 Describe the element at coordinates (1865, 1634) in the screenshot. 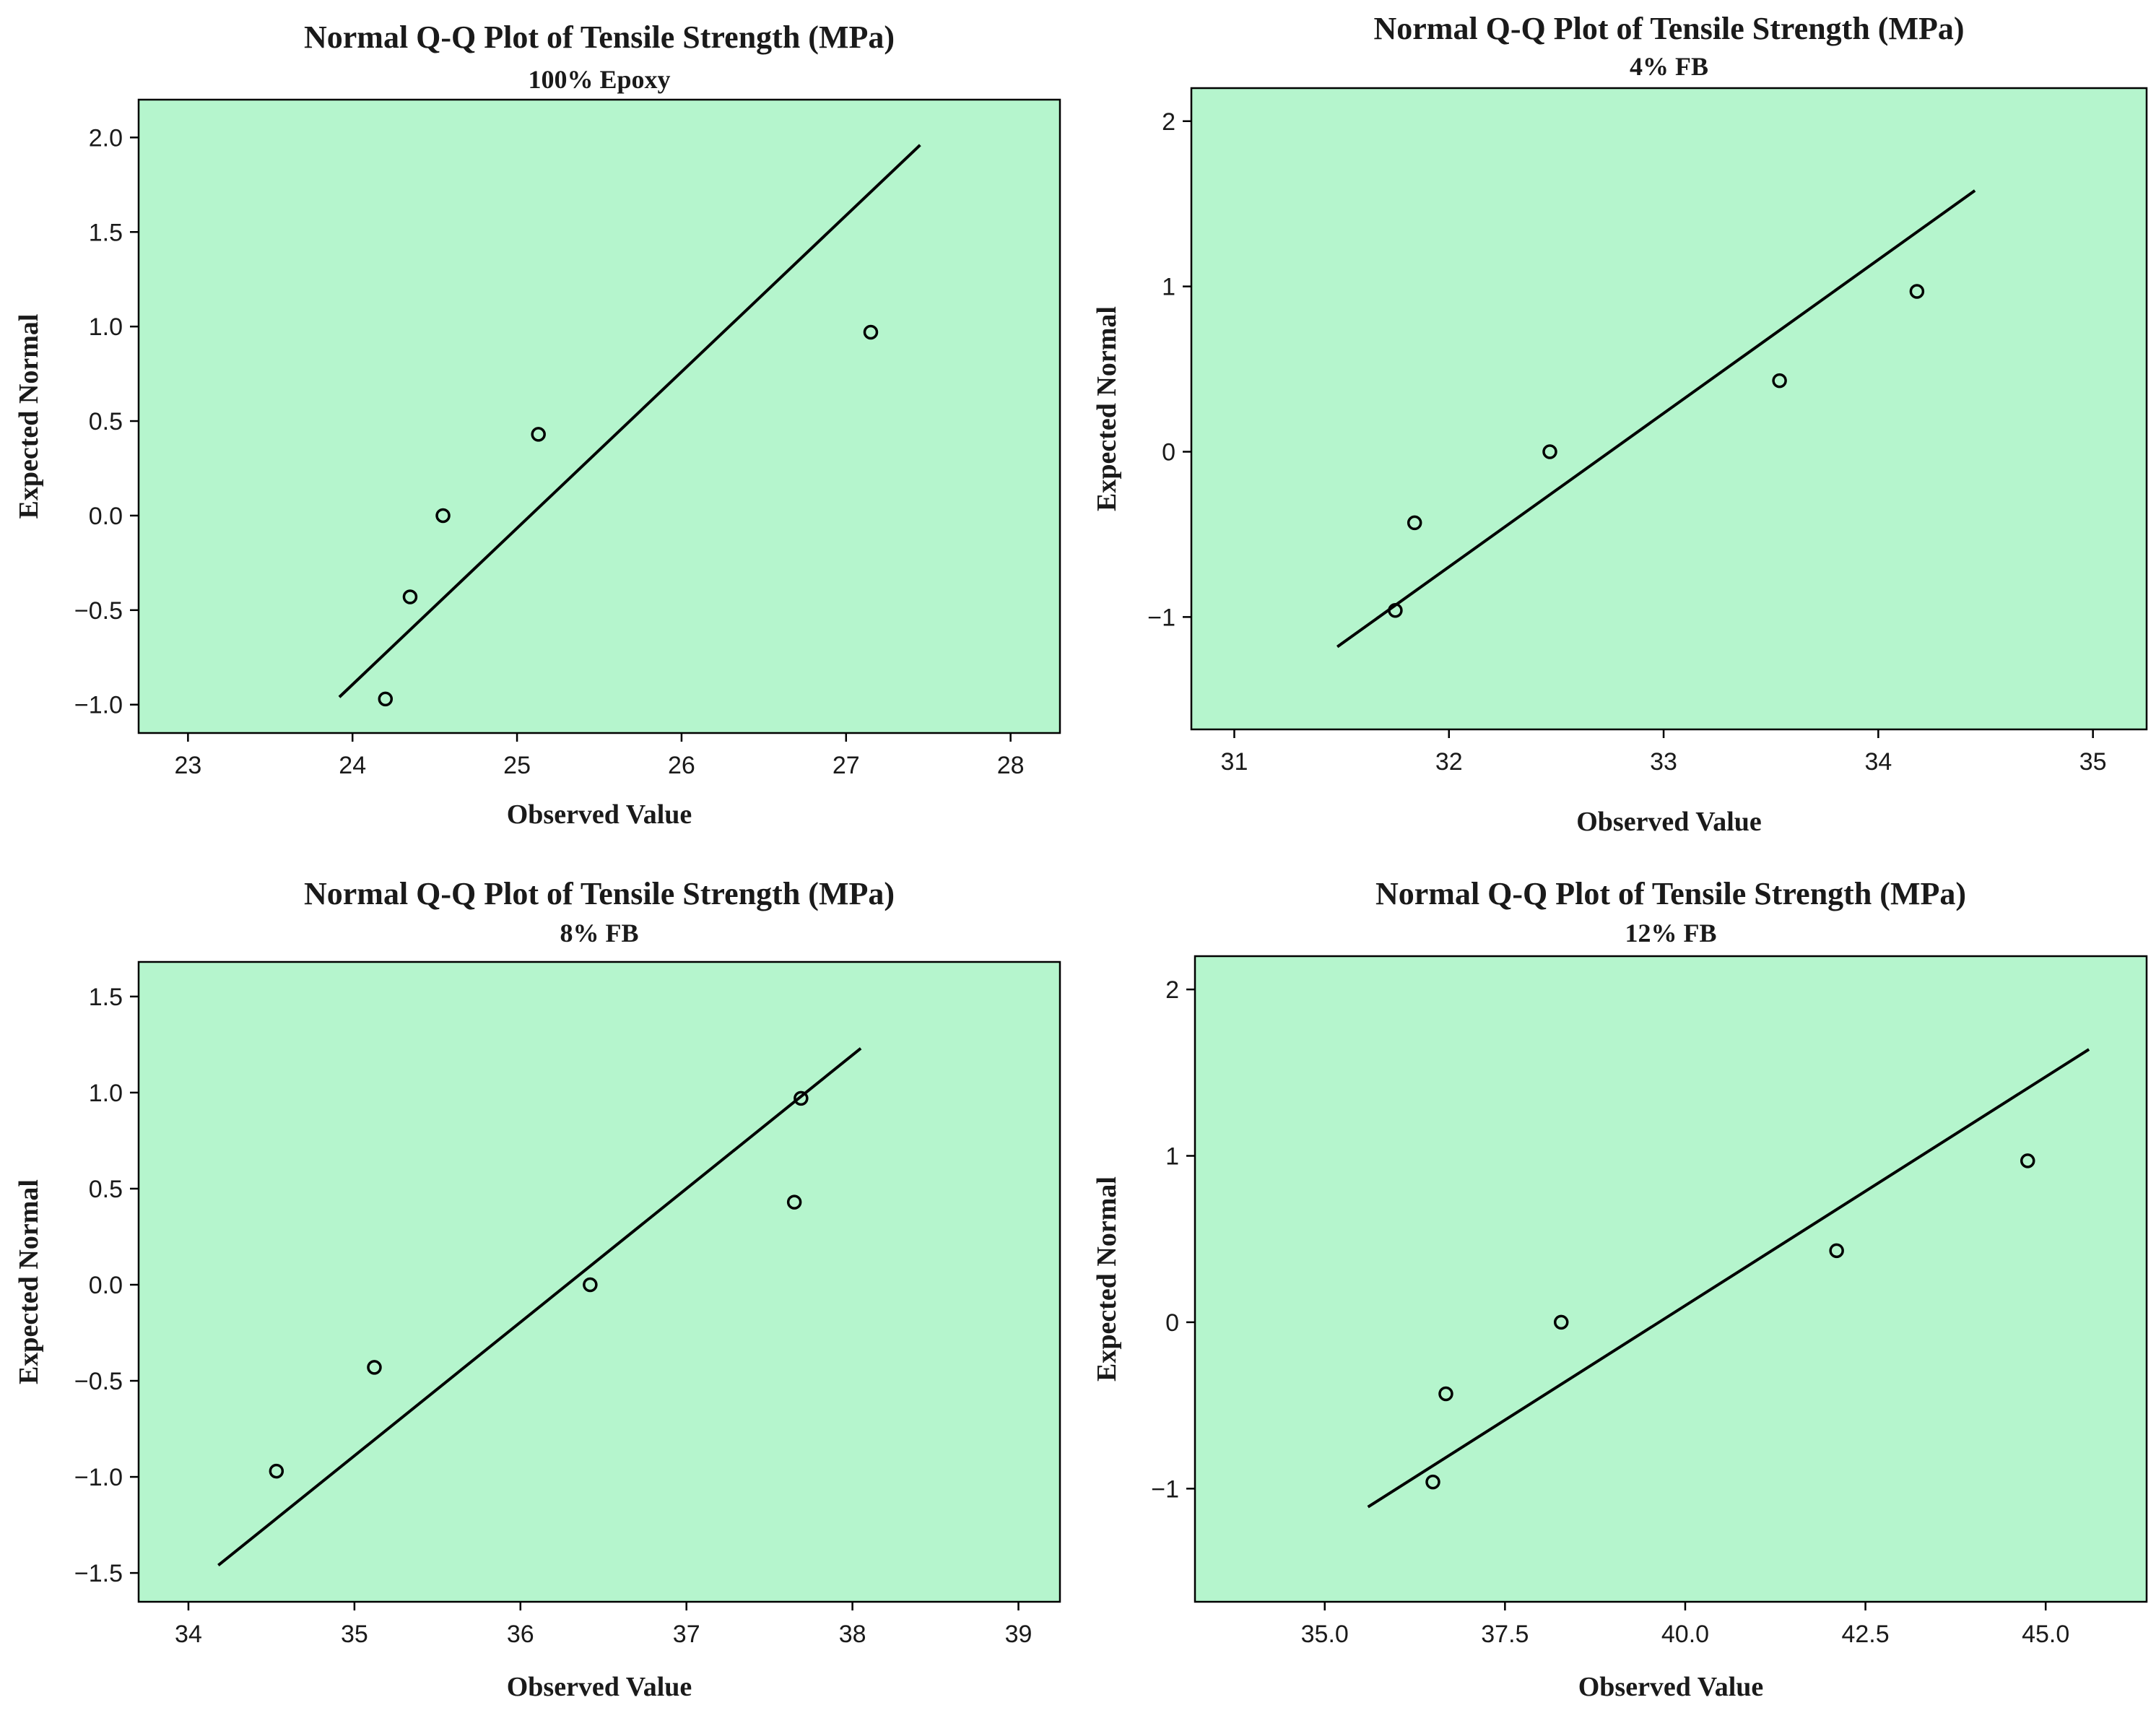

I see `x-tick-label: 42.5` at that location.